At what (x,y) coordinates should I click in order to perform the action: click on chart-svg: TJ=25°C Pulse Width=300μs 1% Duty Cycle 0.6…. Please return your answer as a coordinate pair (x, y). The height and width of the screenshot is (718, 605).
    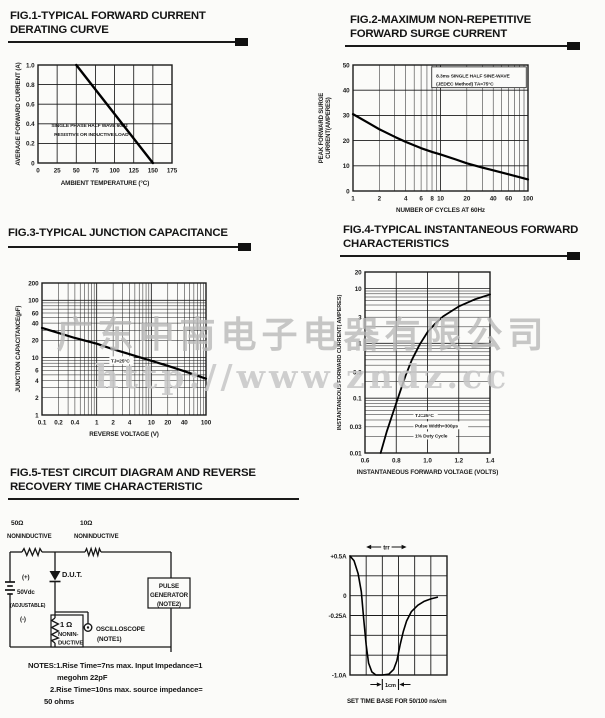
    Looking at the image, I should click on (417, 372).